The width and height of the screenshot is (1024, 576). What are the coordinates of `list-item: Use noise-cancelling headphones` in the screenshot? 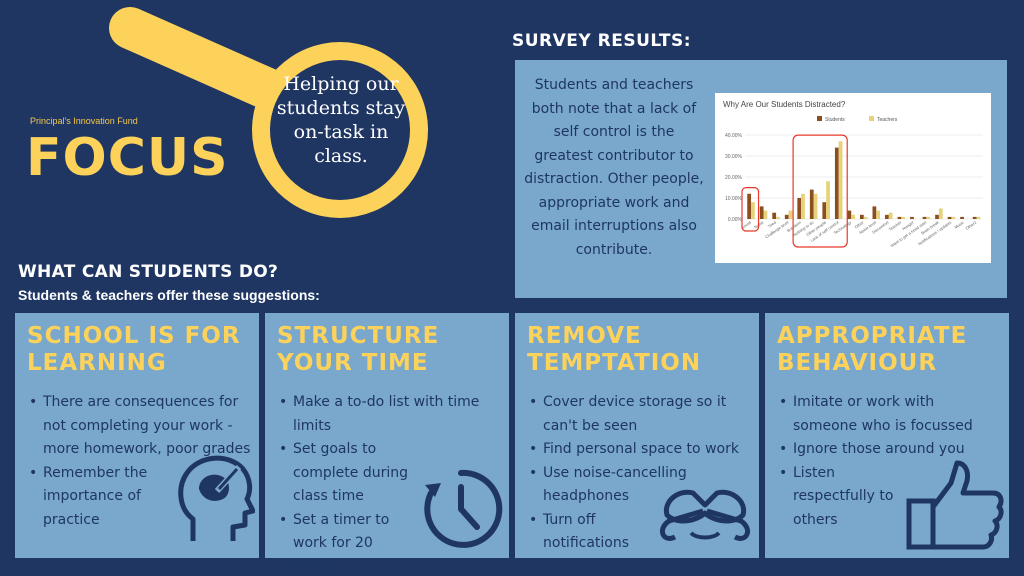 It's located at (616, 485).